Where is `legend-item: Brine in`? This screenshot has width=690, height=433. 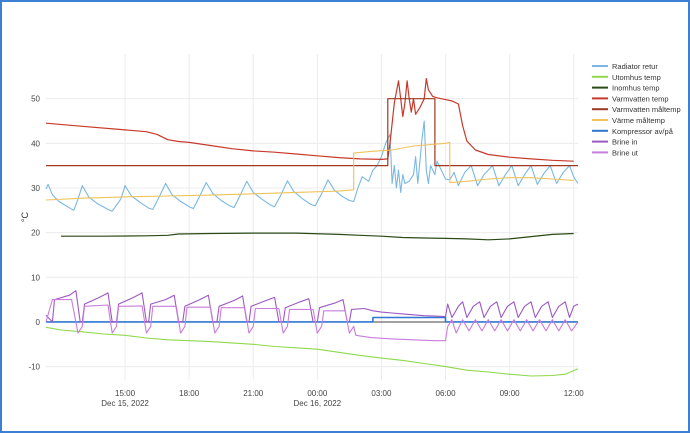
legend-item: Brine in is located at coordinates (614, 142).